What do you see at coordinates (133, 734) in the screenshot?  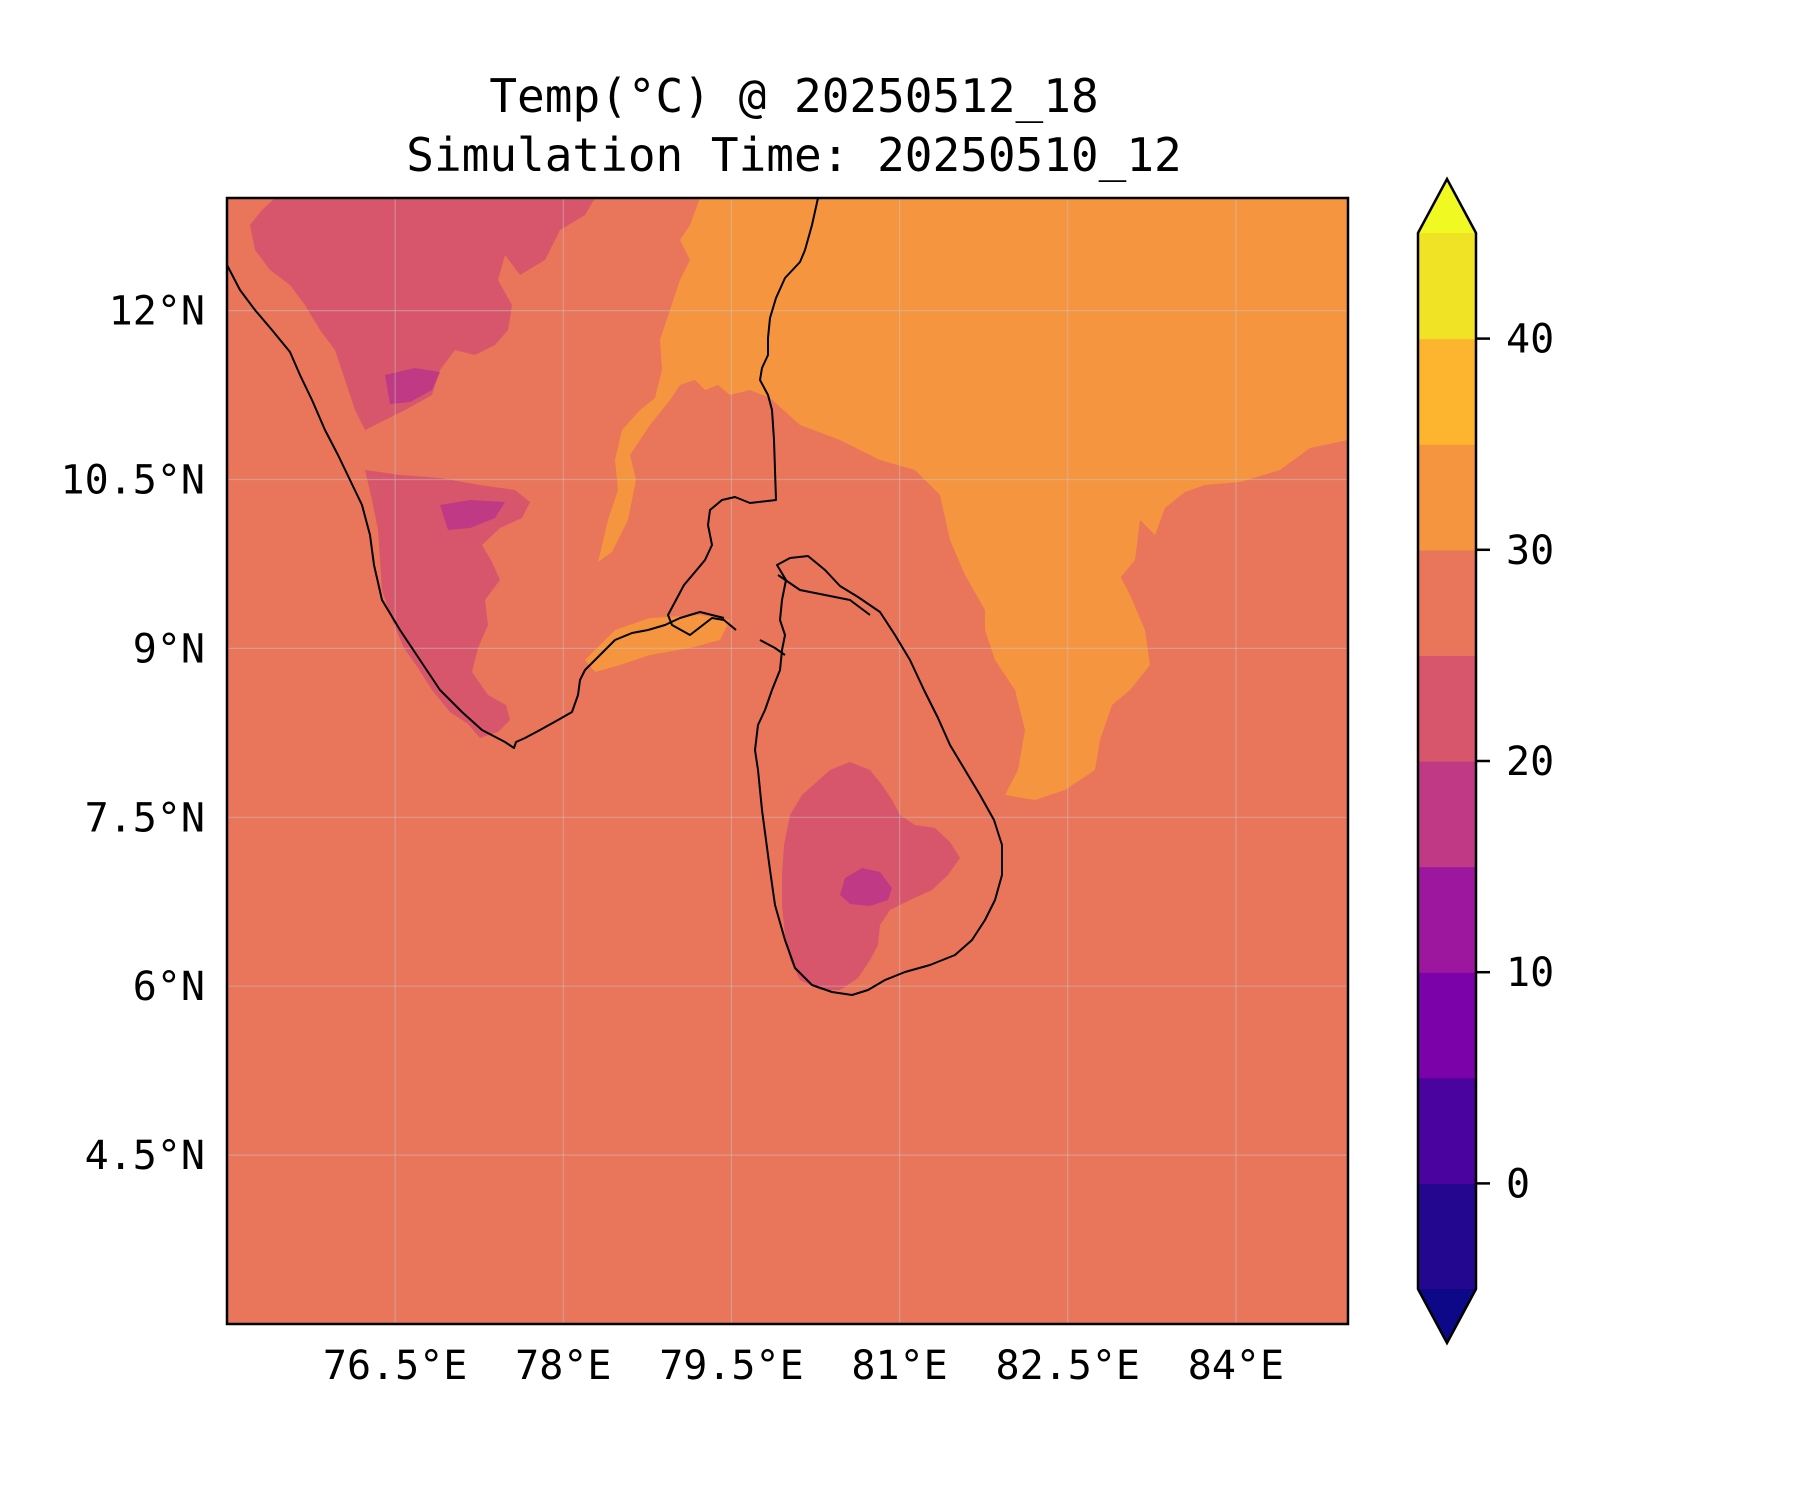 I see `y-axis-ticks: 12°N 10.5°N 9°N 7.5°N 6°N 4.5°N` at bounding box center [133, 734].